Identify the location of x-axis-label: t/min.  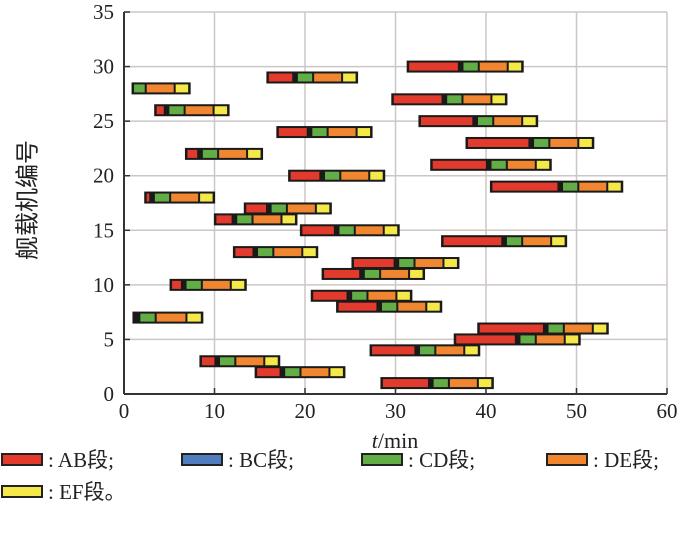
(395, 440).